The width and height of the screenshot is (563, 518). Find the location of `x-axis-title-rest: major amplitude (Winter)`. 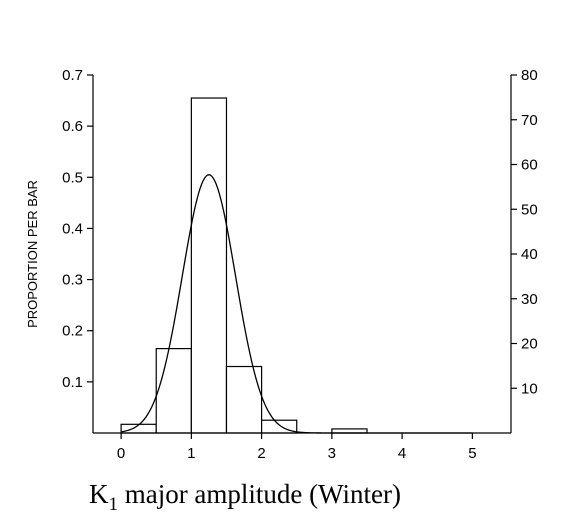

x-axis-title-rest: major amplitude (Winter) is located at coordinates (259, 494).